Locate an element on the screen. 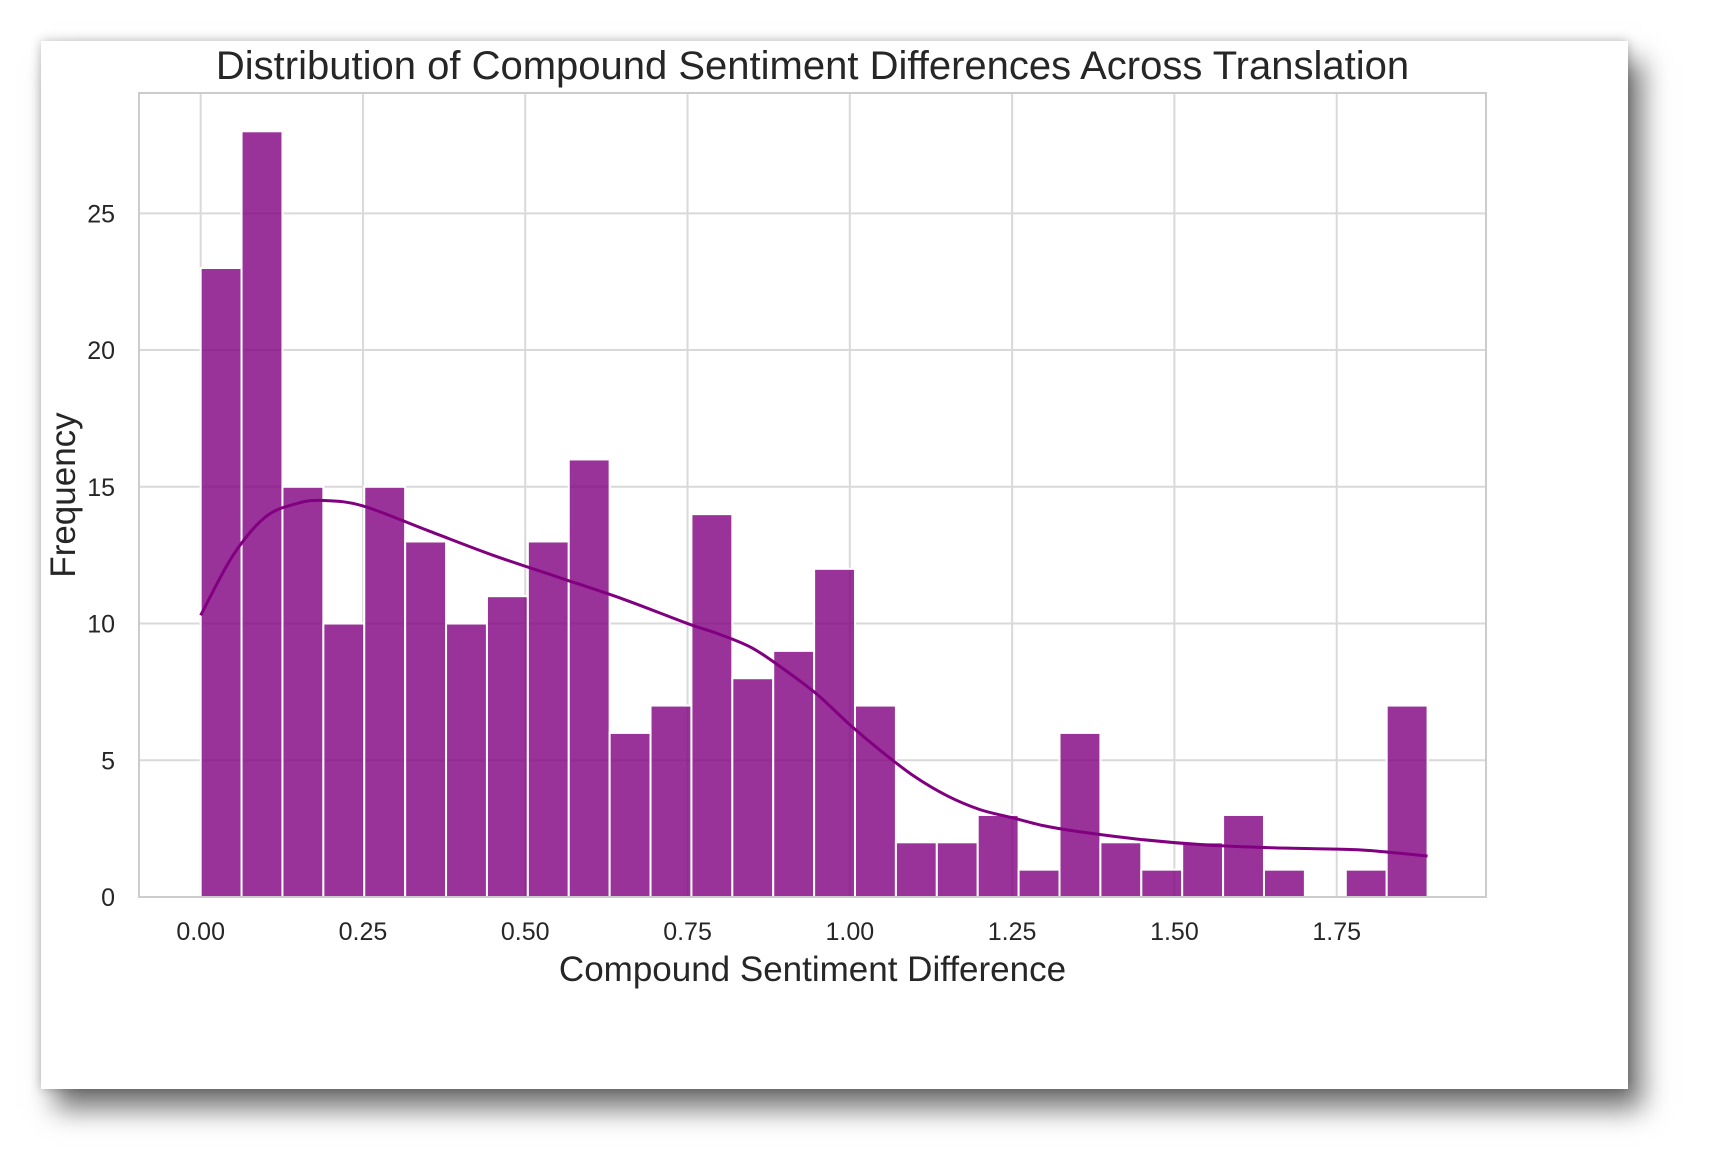 This screenshot has height=1172, width=1710. x-tick-label: 0.00 is located at coordinates (200, 932).